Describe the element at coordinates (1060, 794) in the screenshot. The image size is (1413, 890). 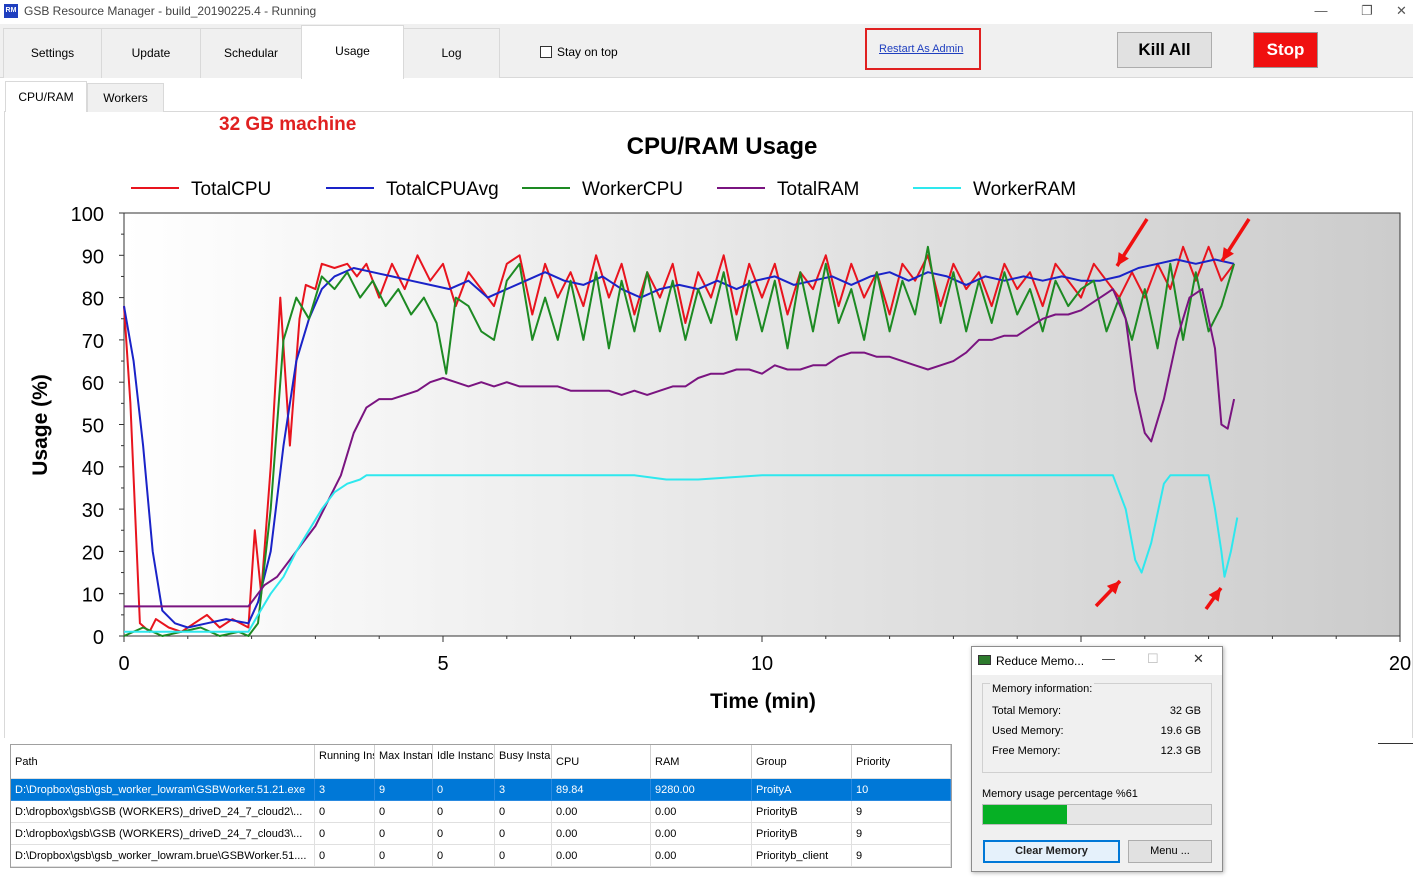
I see `memory-usage-label: Memory usage percentage %61` at that location.